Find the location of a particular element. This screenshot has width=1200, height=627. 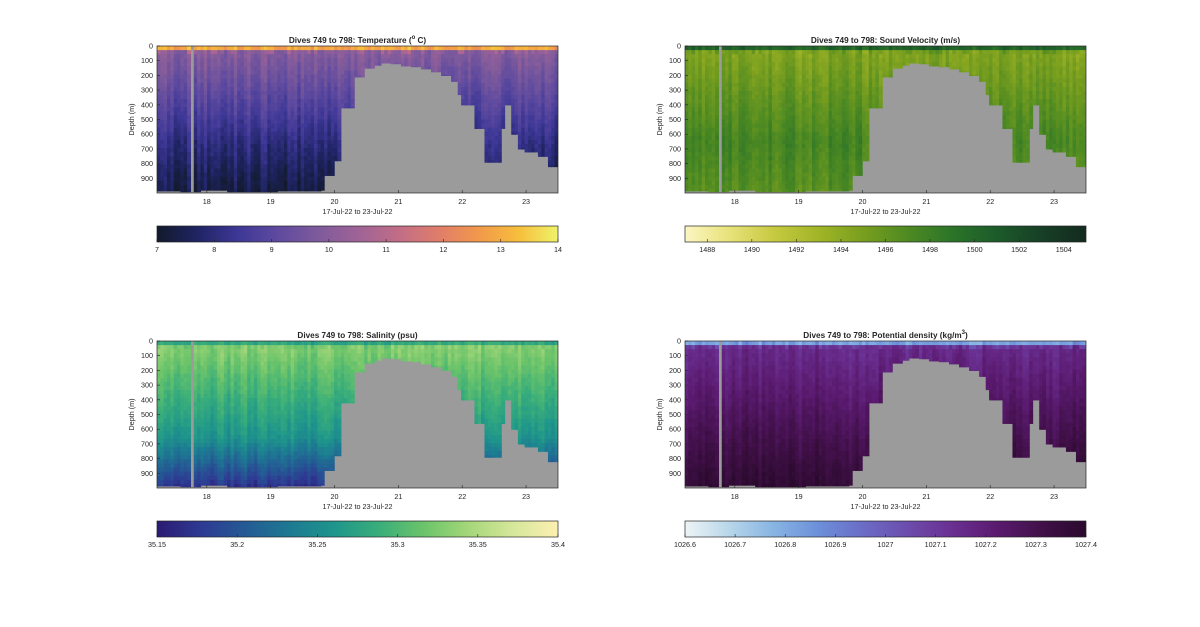

colorbar-tick-label: 14 is located at coordinates (558, 249).